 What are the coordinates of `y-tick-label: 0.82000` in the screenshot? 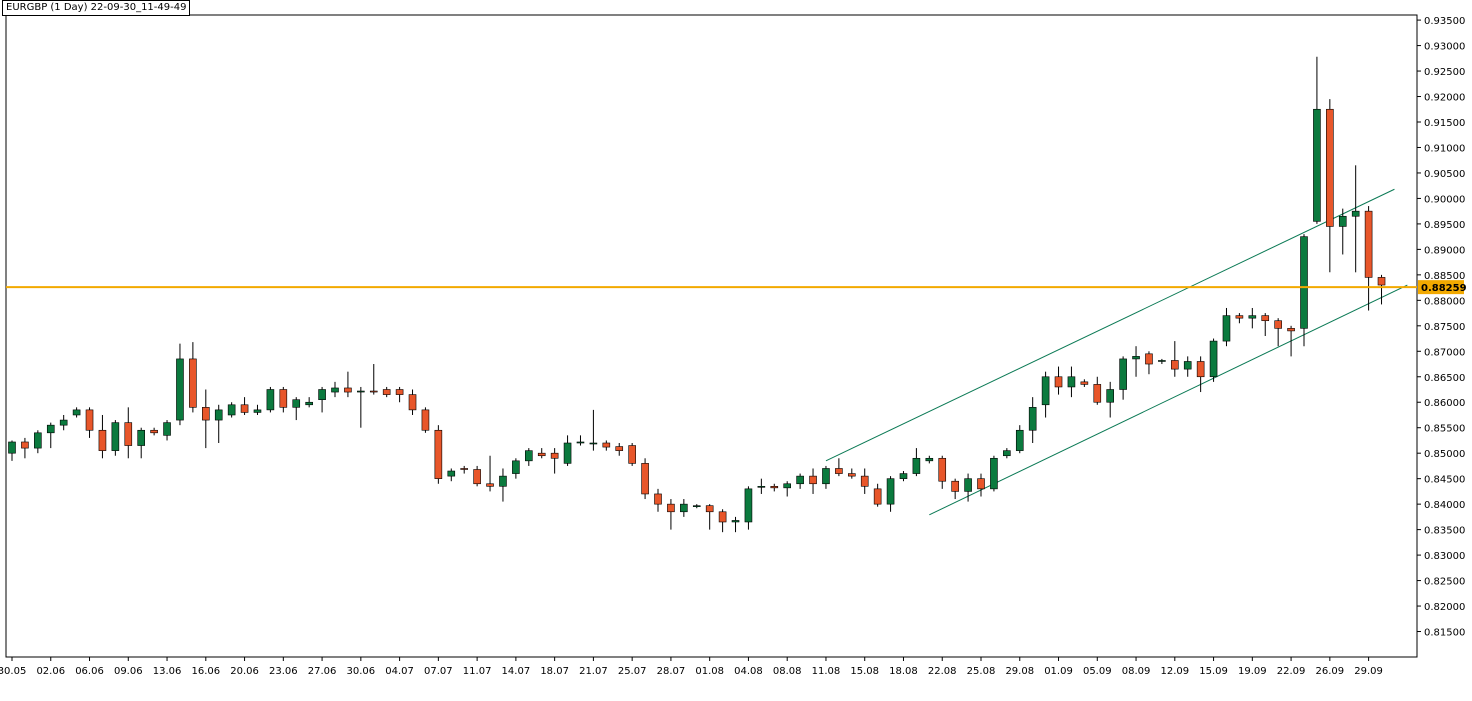 It's located at (1444, 607).